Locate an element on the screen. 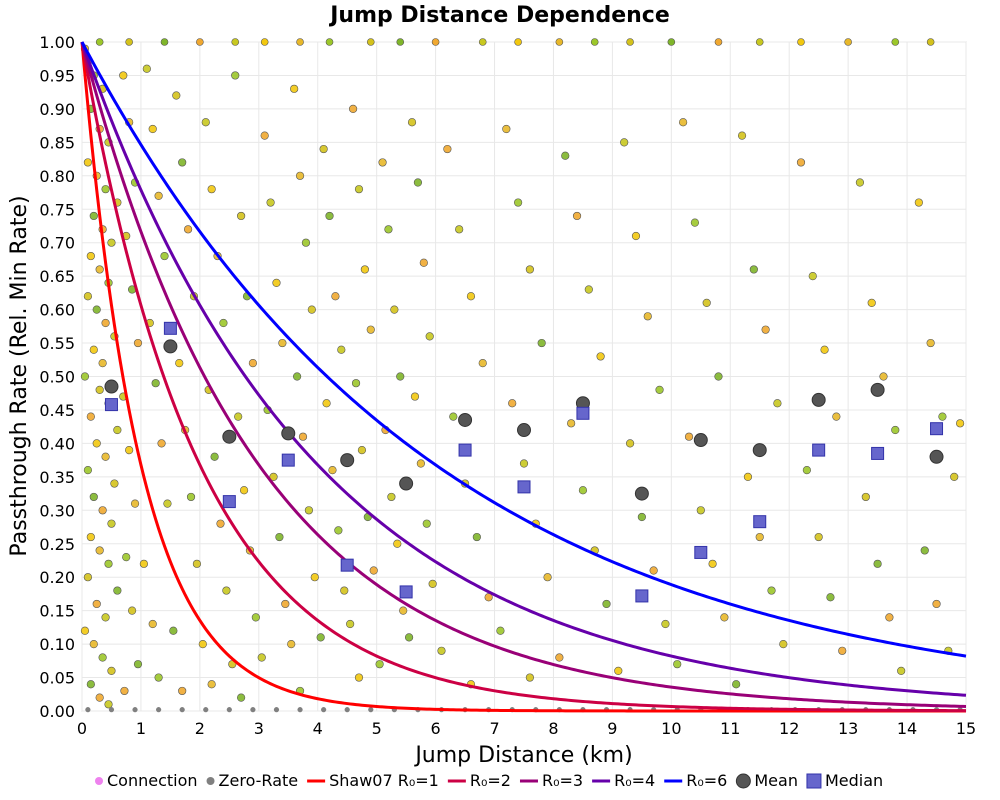  y-tick-label: 0.90 is located at coordinates (57, 109).